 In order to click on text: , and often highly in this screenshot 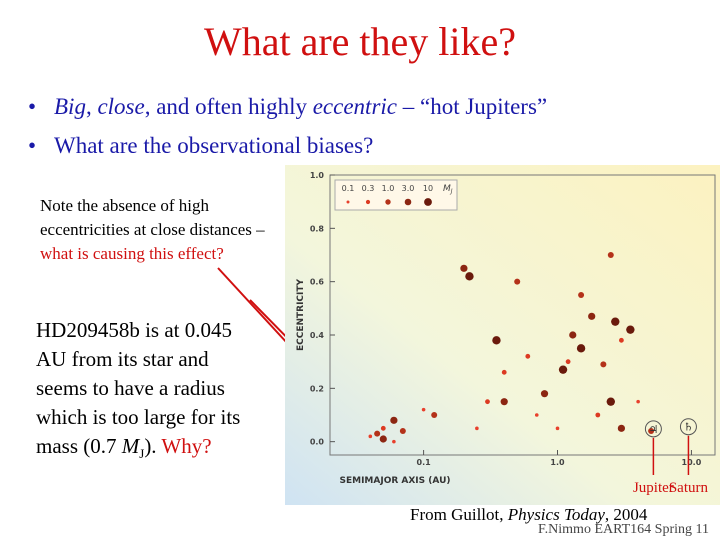, I will do `click(228, 106)`.